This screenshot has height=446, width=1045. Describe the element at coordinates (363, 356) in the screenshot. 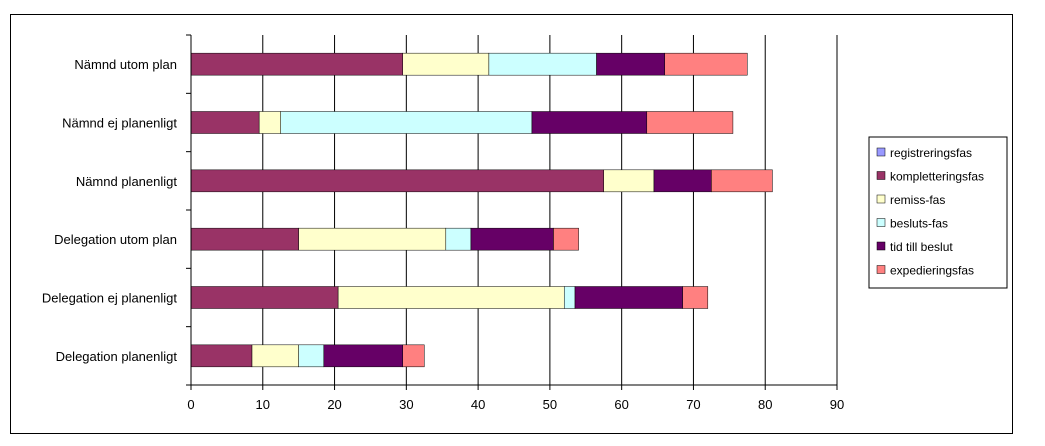

I see `bar-tid till beslut-5` at that location.